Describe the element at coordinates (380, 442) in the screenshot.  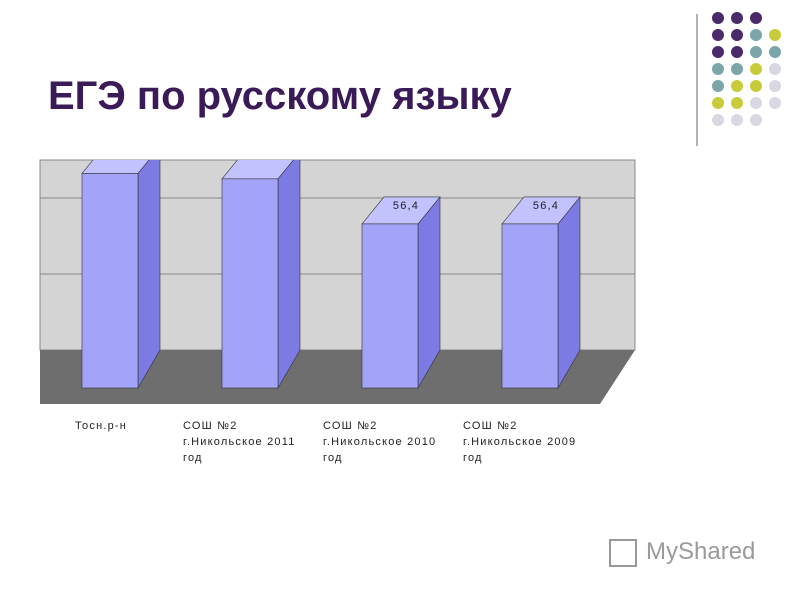
I see `x-tick-label: СОШ №2 г.Никольское 2010 год` at that location.